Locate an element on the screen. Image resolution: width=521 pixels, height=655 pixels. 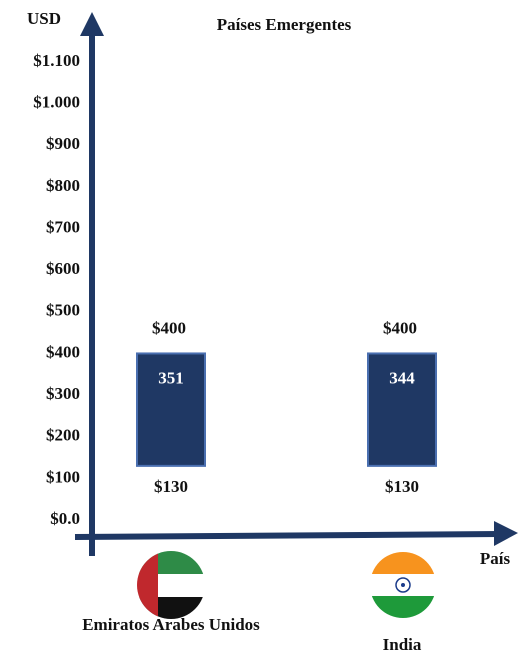
y-tick-label: $700 is located at coordinates (63, 226).